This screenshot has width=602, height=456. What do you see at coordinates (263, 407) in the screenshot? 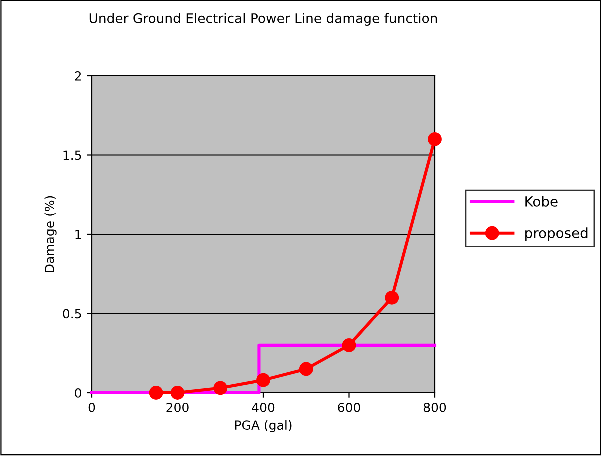
I see `x-tick-label: 400` at bounding box center [263, 407].